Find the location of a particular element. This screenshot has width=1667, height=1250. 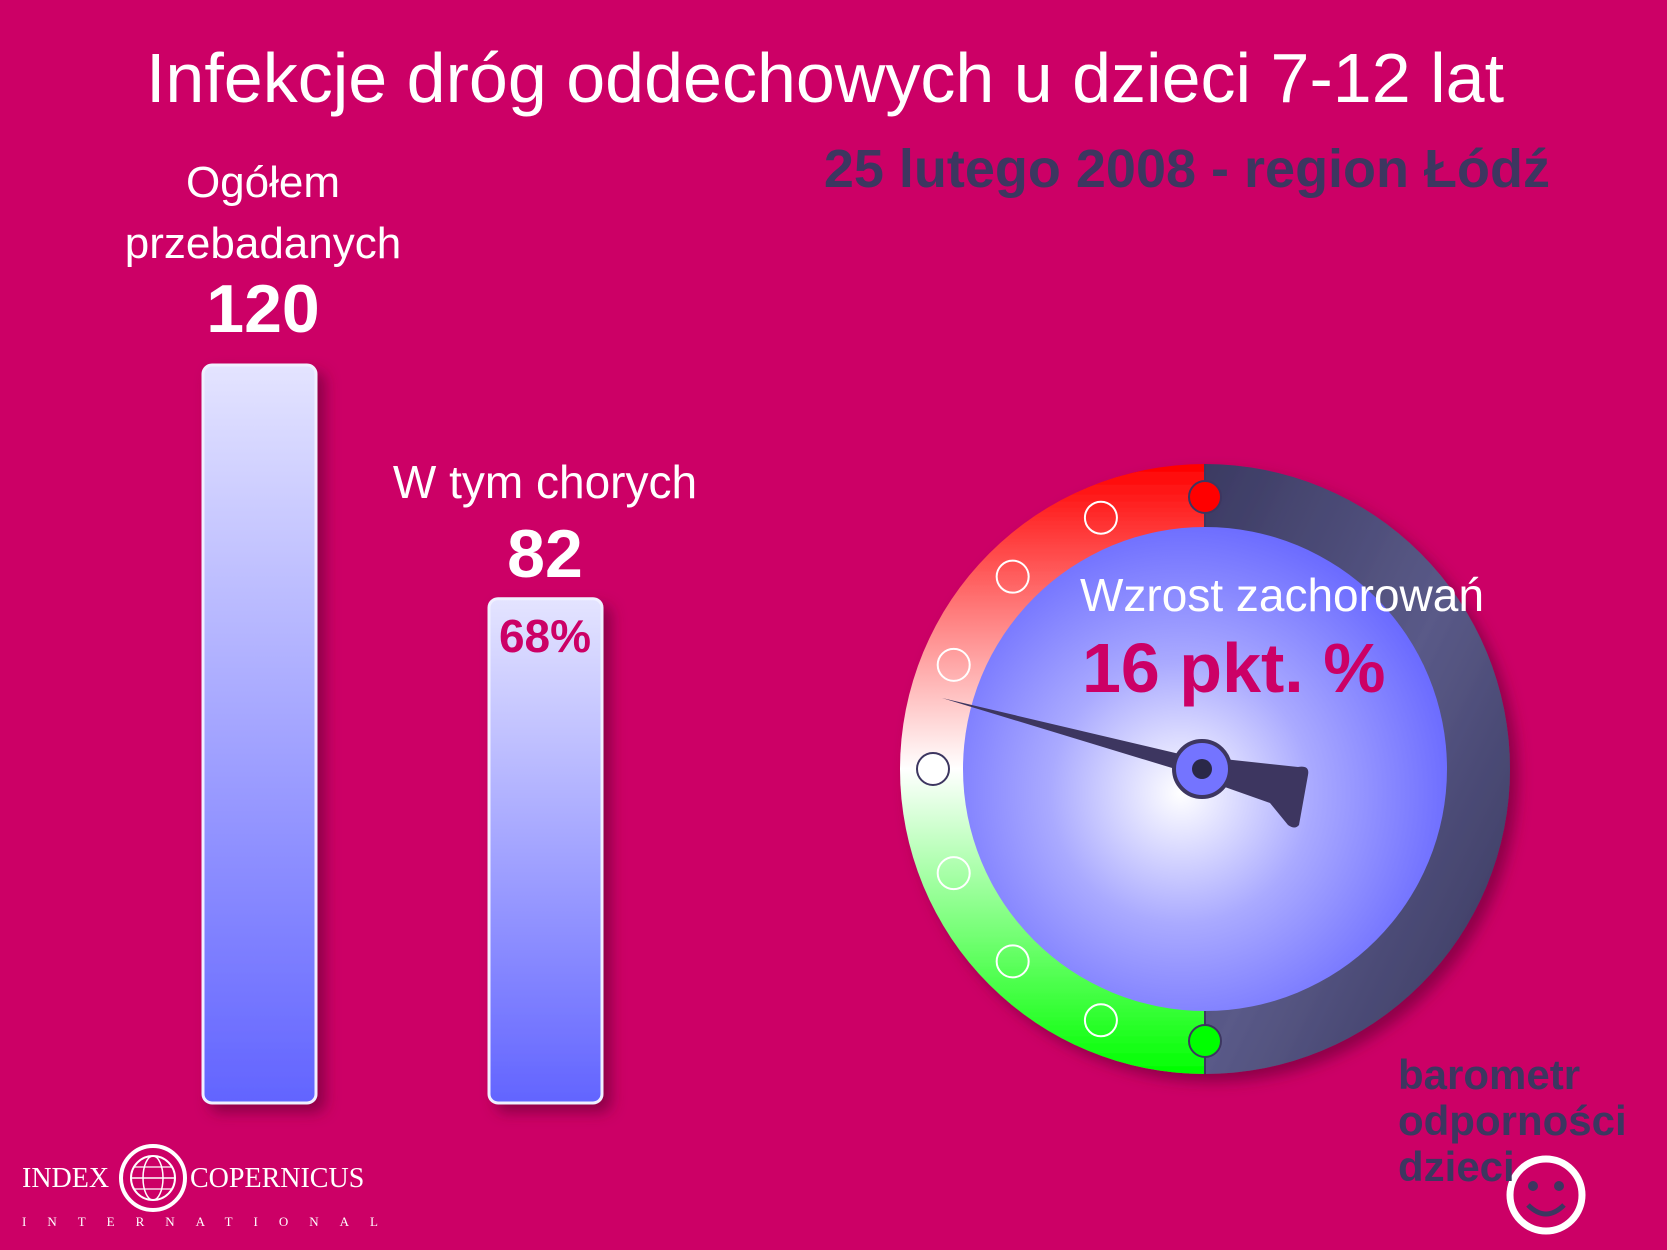

bar-chart is located at coordinates (402, 734).